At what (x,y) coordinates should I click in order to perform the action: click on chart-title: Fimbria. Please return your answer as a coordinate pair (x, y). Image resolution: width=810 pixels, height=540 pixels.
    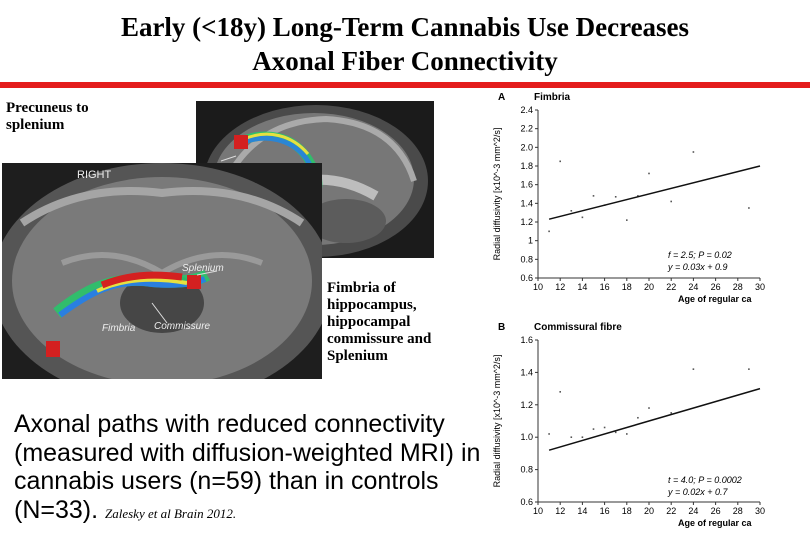
    Looking at the image, I should click on (552, 97).